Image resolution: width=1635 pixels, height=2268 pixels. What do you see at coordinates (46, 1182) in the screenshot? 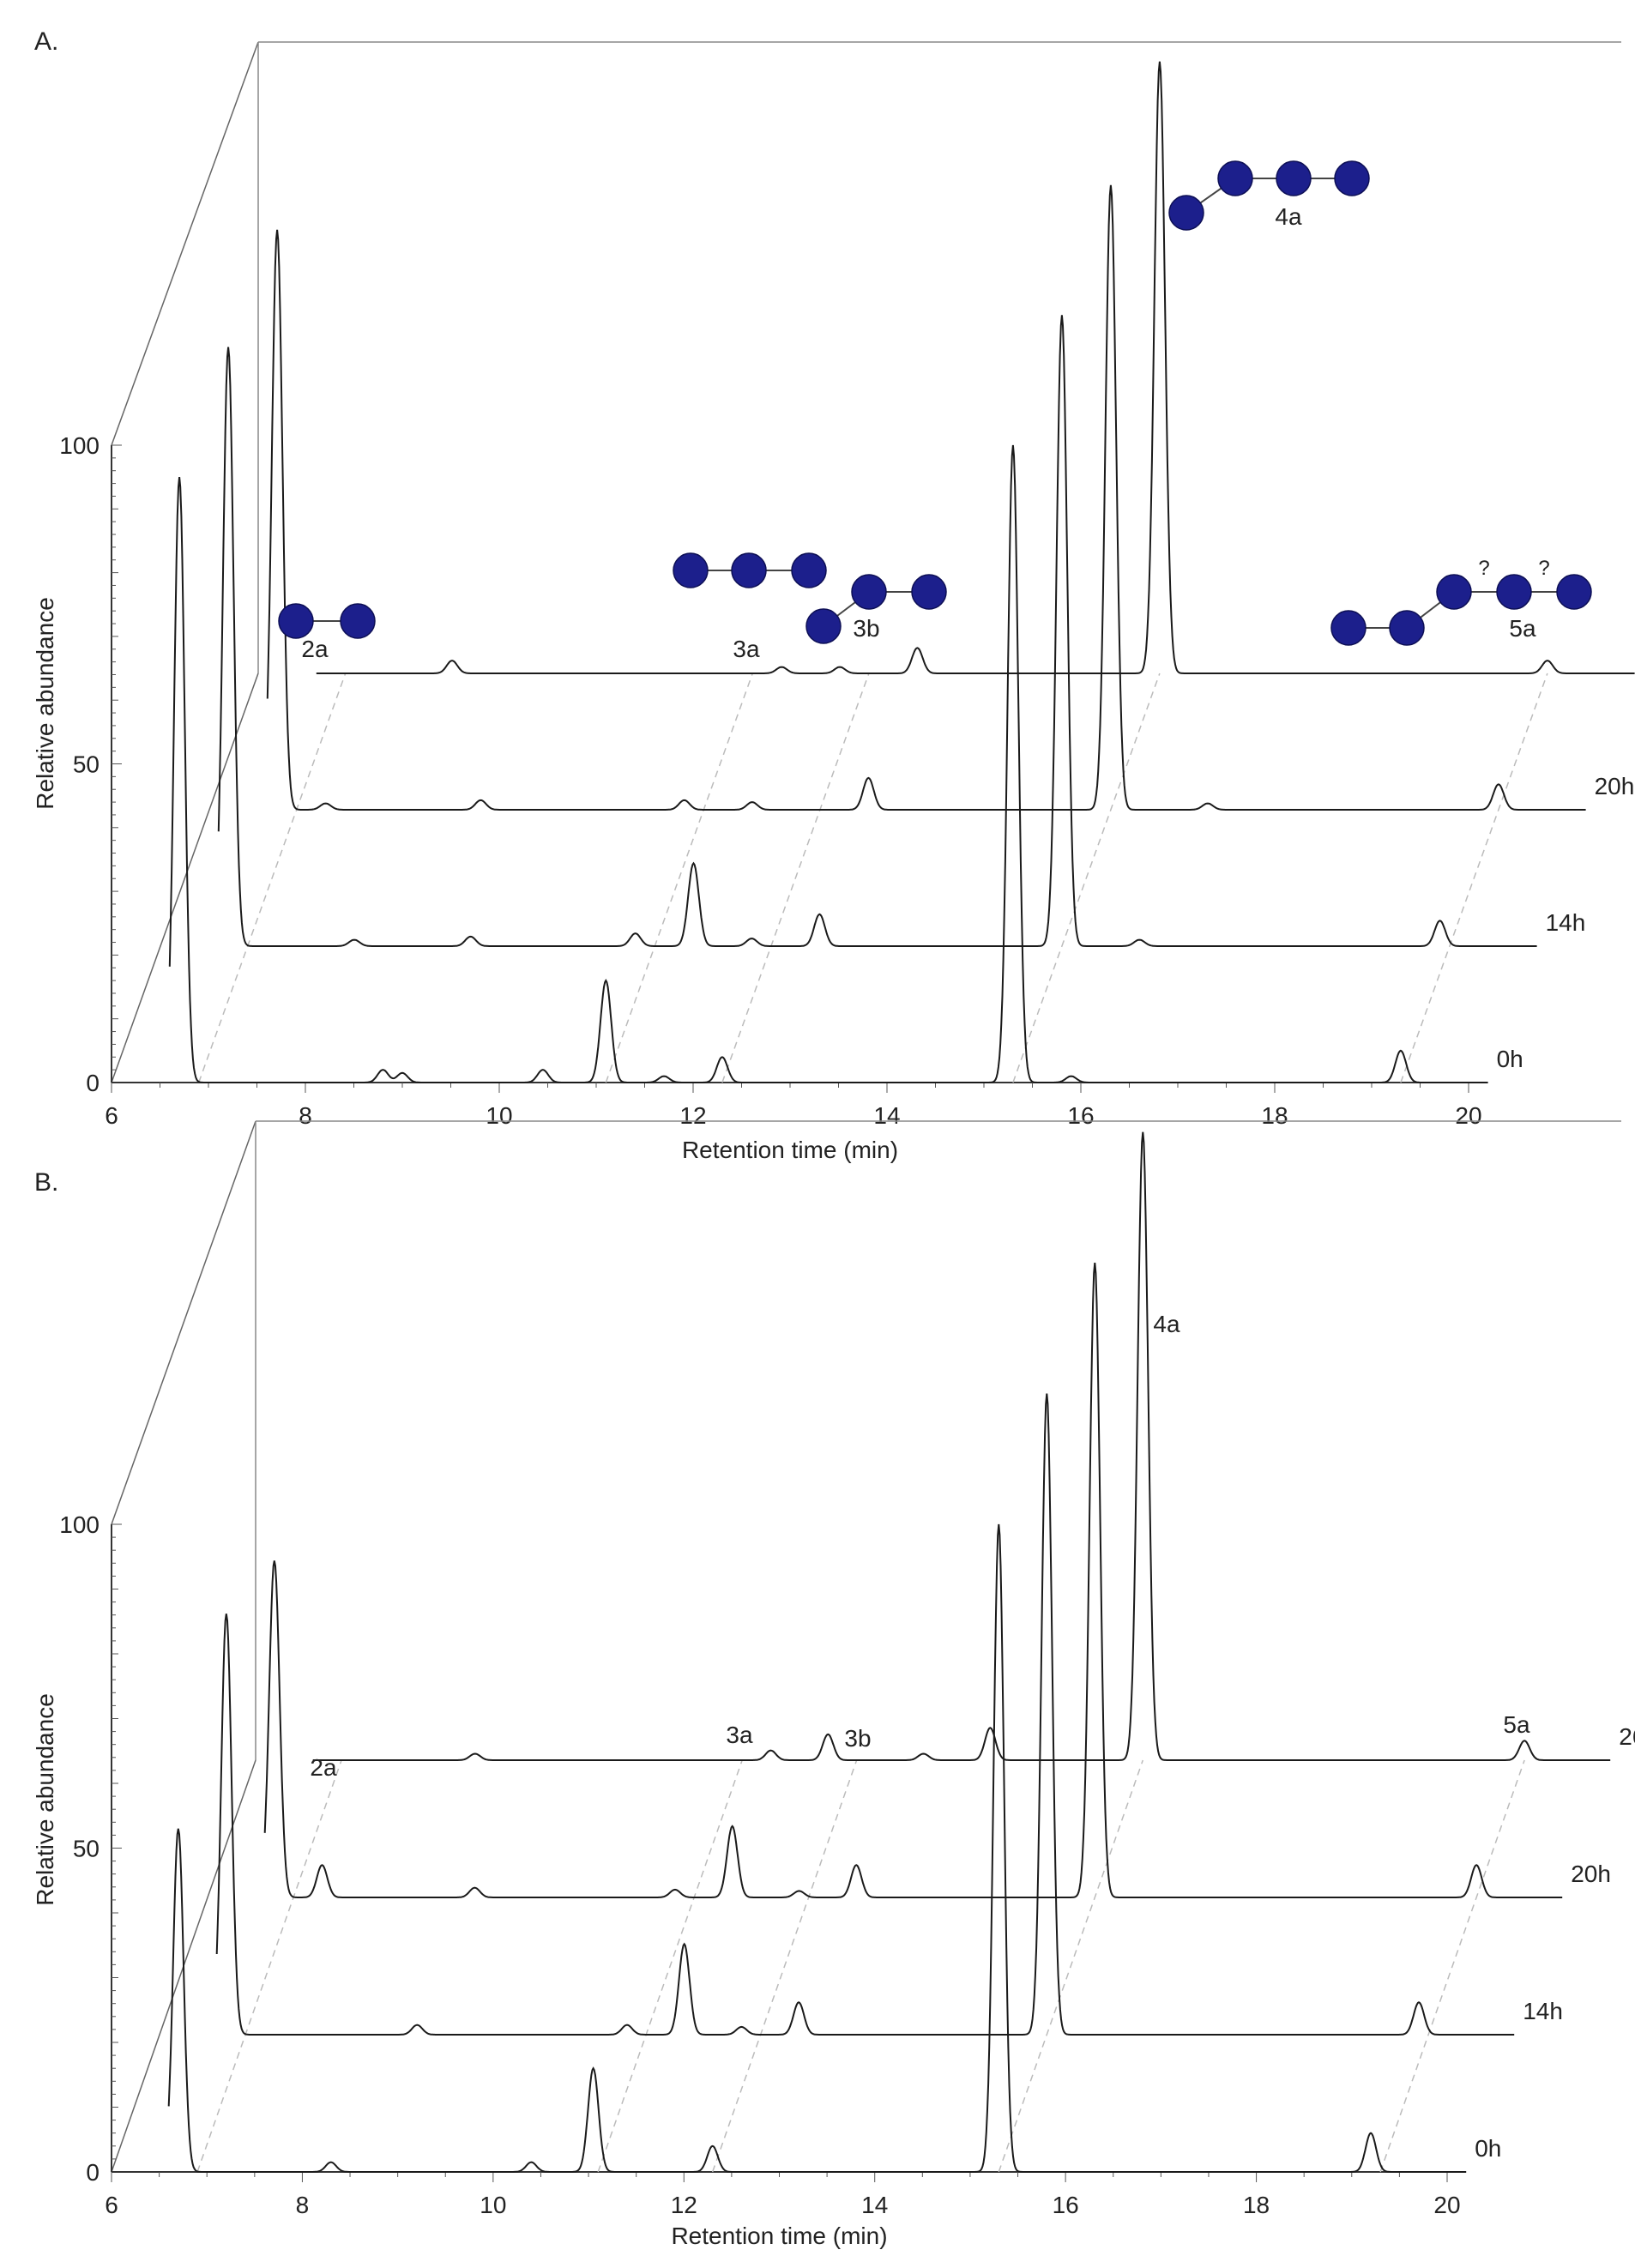
I see `panel-label-b: B.` at bounding box center [46, 1182].